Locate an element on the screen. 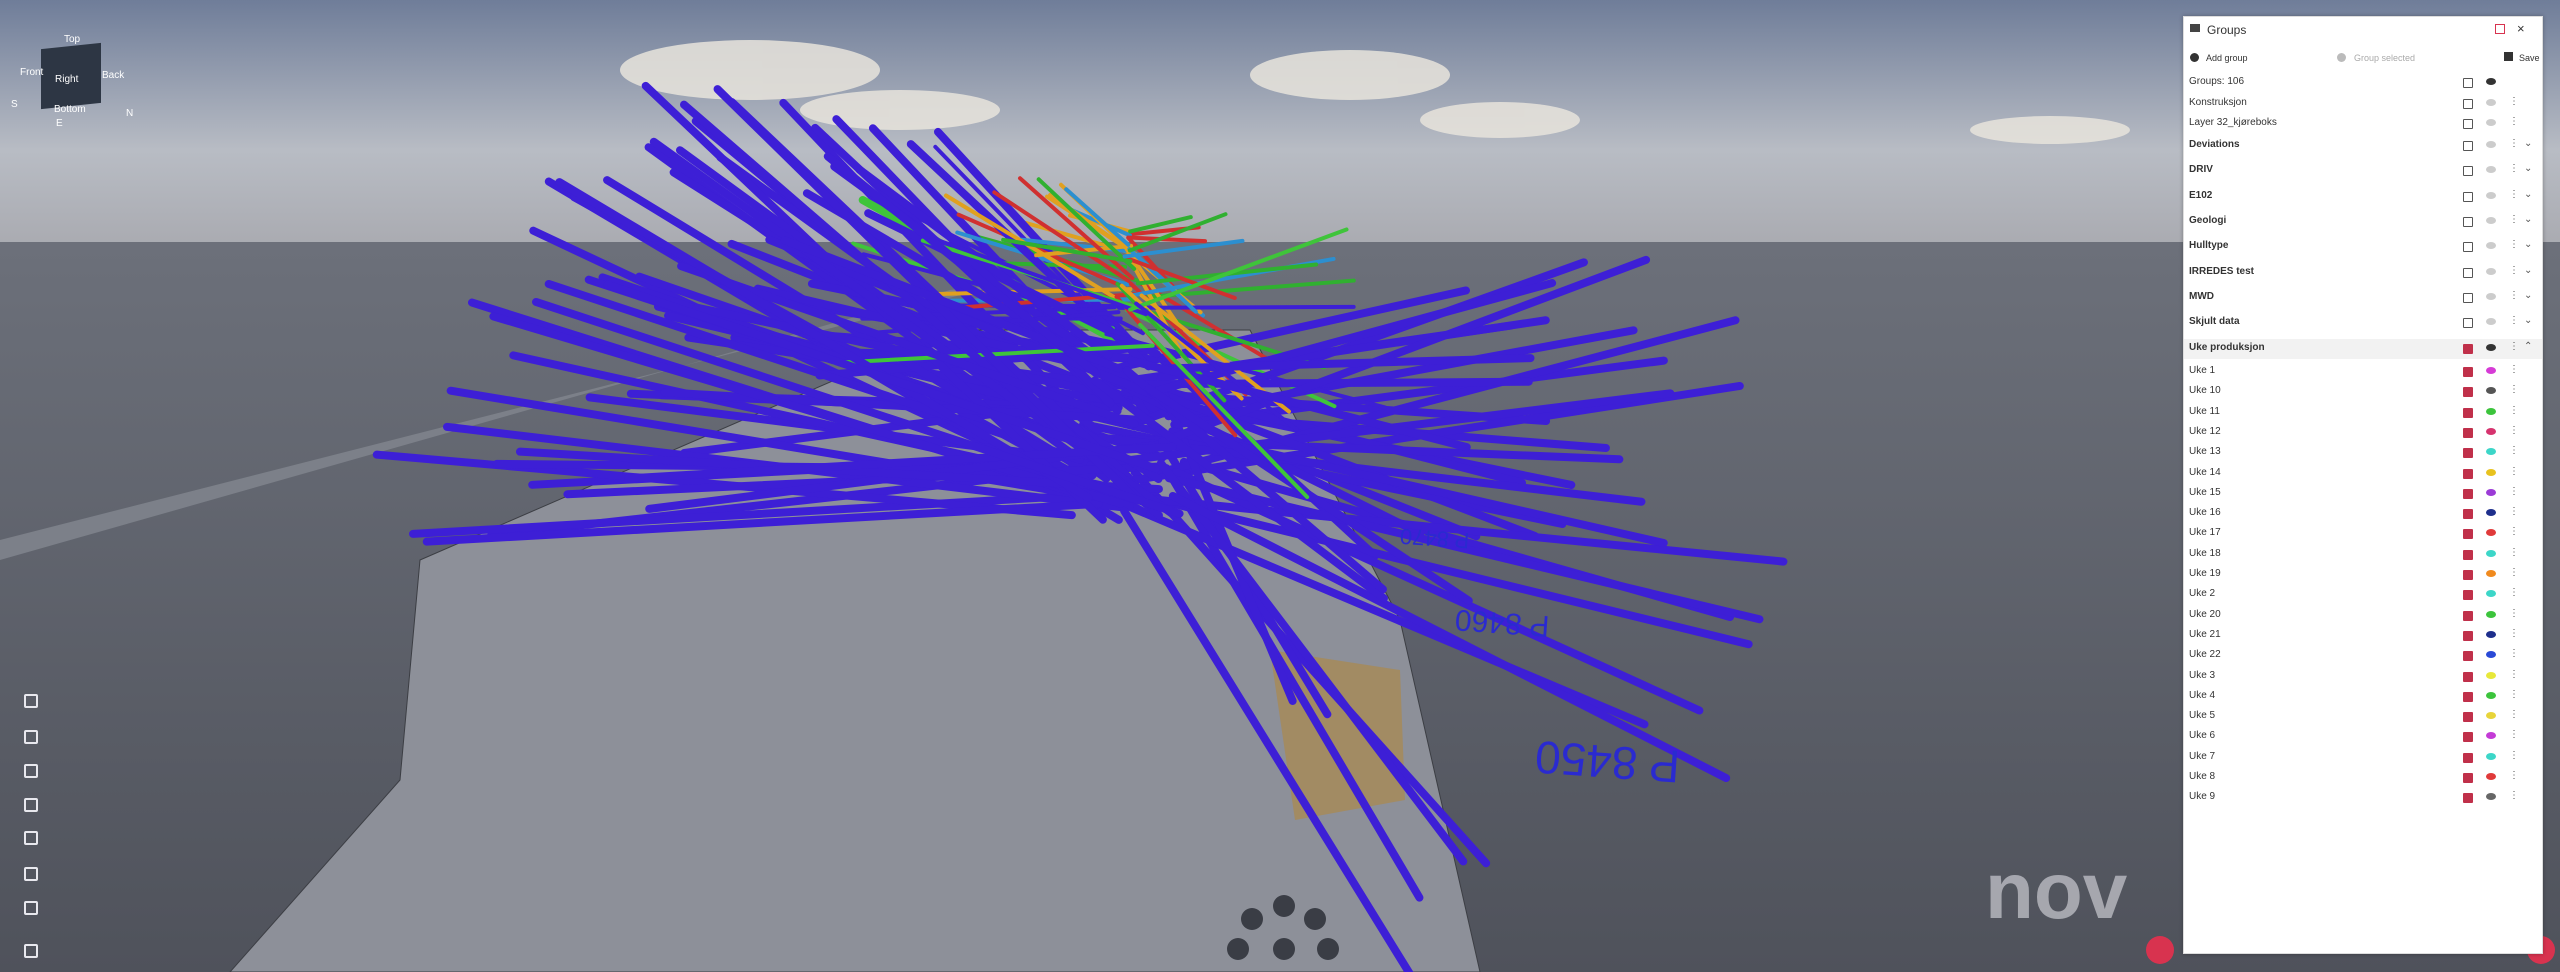 This screenshot has width=2560, height=972. expand-toggle: ⌃ is located at coordinates (2528, 346).